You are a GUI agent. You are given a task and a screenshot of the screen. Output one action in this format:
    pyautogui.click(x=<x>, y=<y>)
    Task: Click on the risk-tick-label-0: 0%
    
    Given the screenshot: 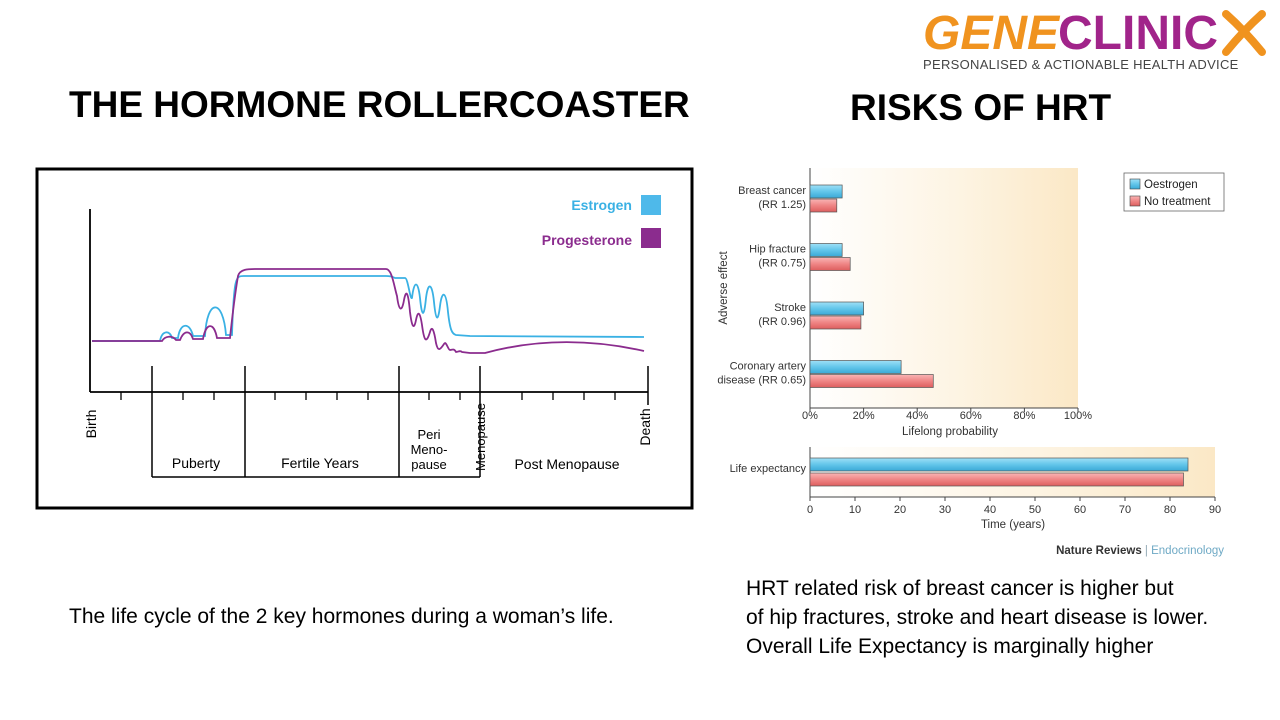 What is the action you would take?
    pyautogui.click(x=810, y=416)
    